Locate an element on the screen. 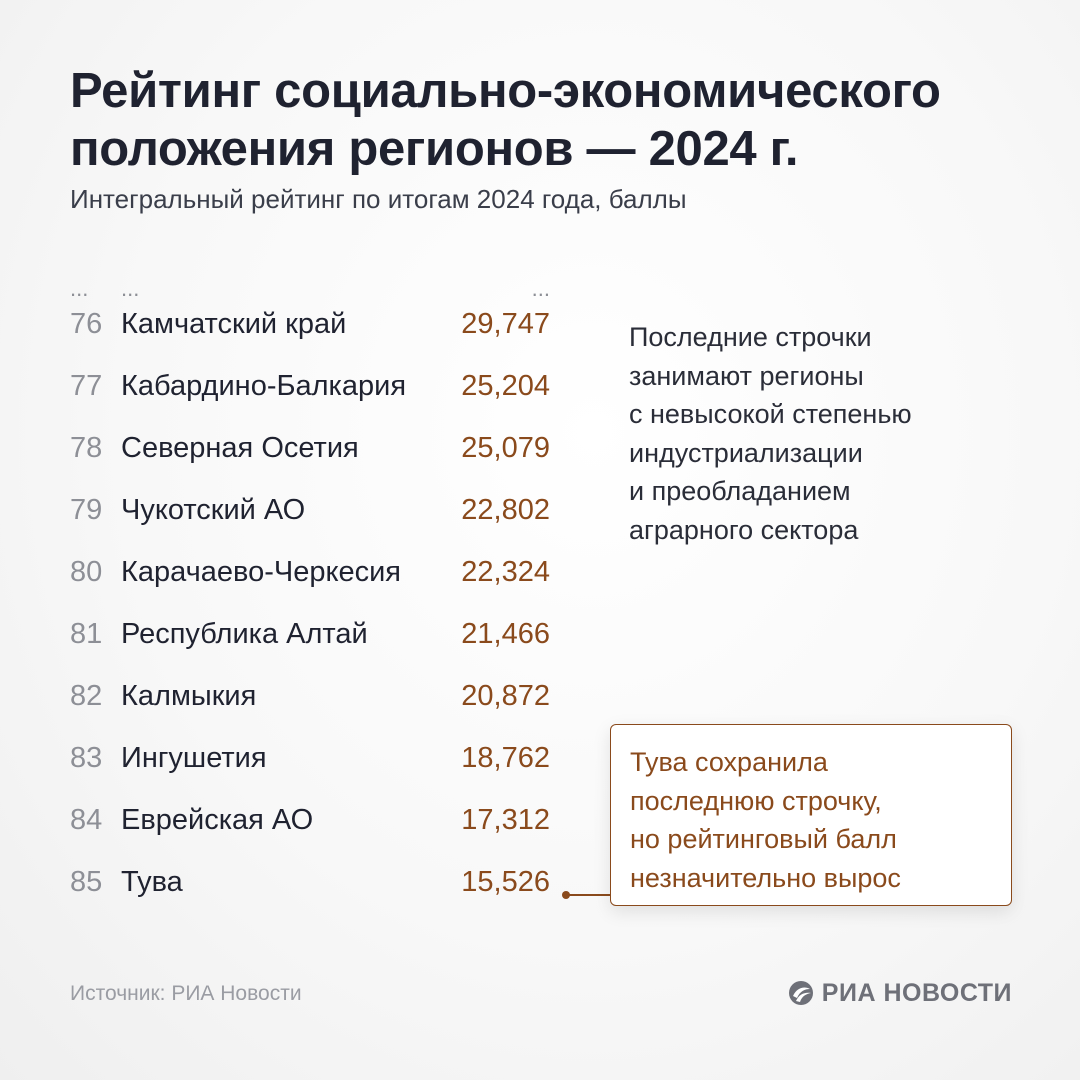 This screenshot has height=1080, width=1080. table-row: 83 Ингушетия 18,762 is located at coordinates (310, 773).